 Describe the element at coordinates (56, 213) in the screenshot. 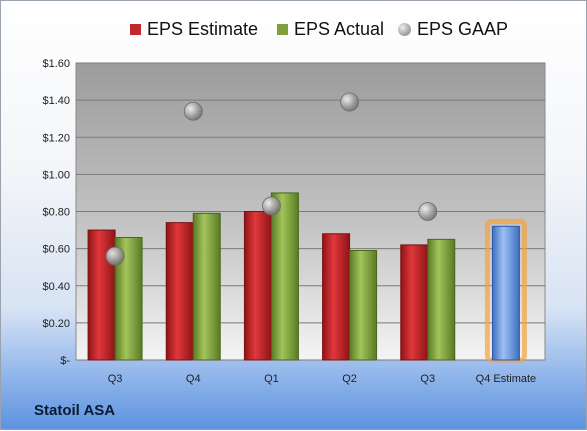

I see `y-tick-label: $0.80` at that location.